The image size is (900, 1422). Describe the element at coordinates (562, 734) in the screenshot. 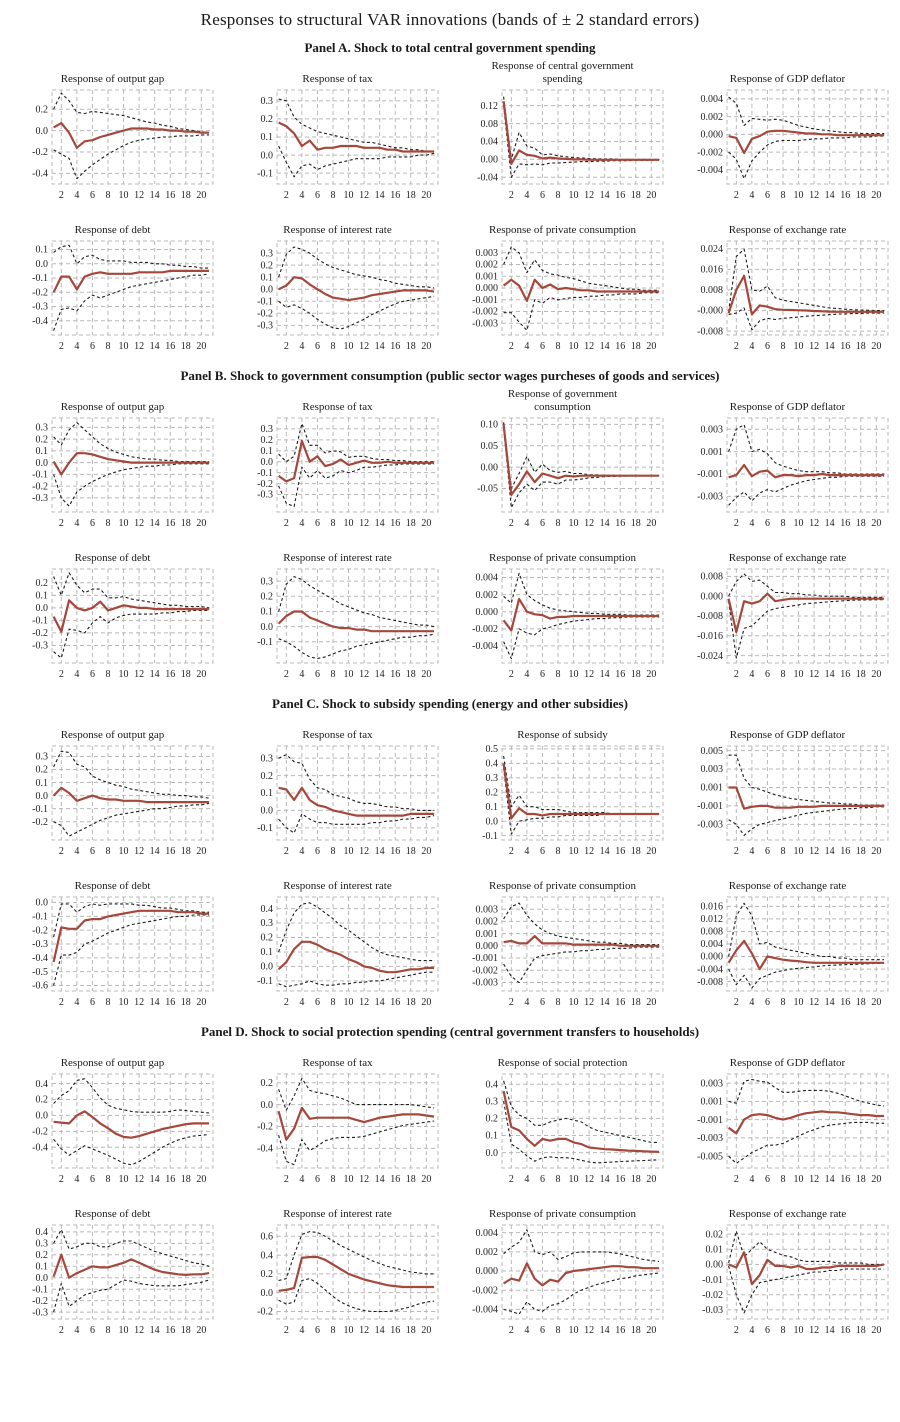

I see `chart-title: Response of subsidy` at that location.